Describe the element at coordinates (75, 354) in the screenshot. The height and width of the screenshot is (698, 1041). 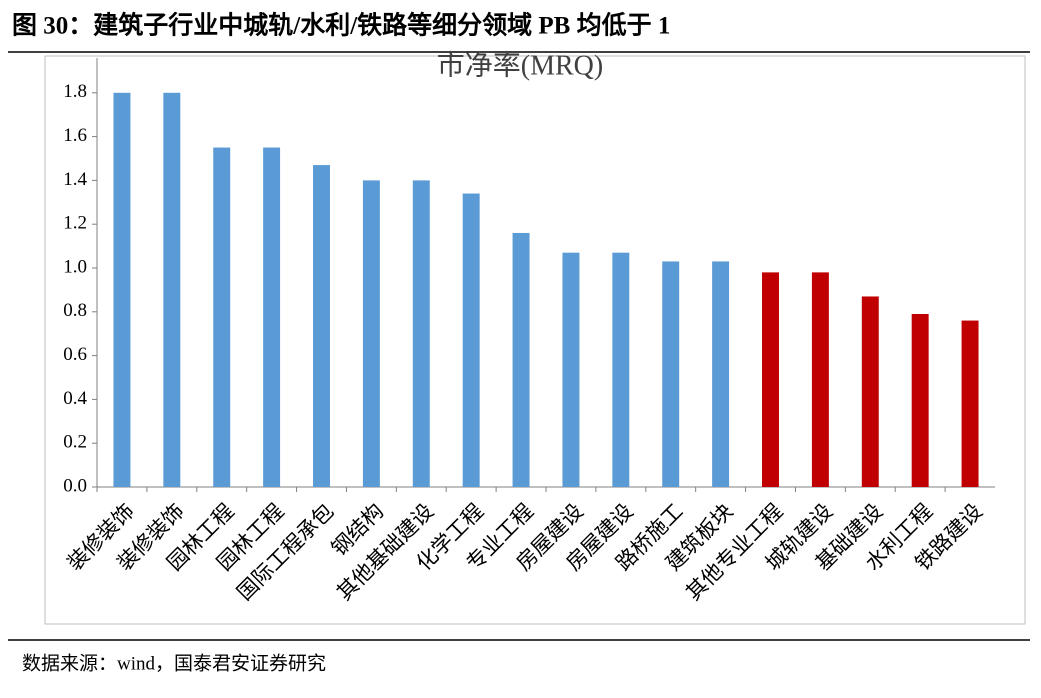
I see `y-tick-label: 0.6` at that location.